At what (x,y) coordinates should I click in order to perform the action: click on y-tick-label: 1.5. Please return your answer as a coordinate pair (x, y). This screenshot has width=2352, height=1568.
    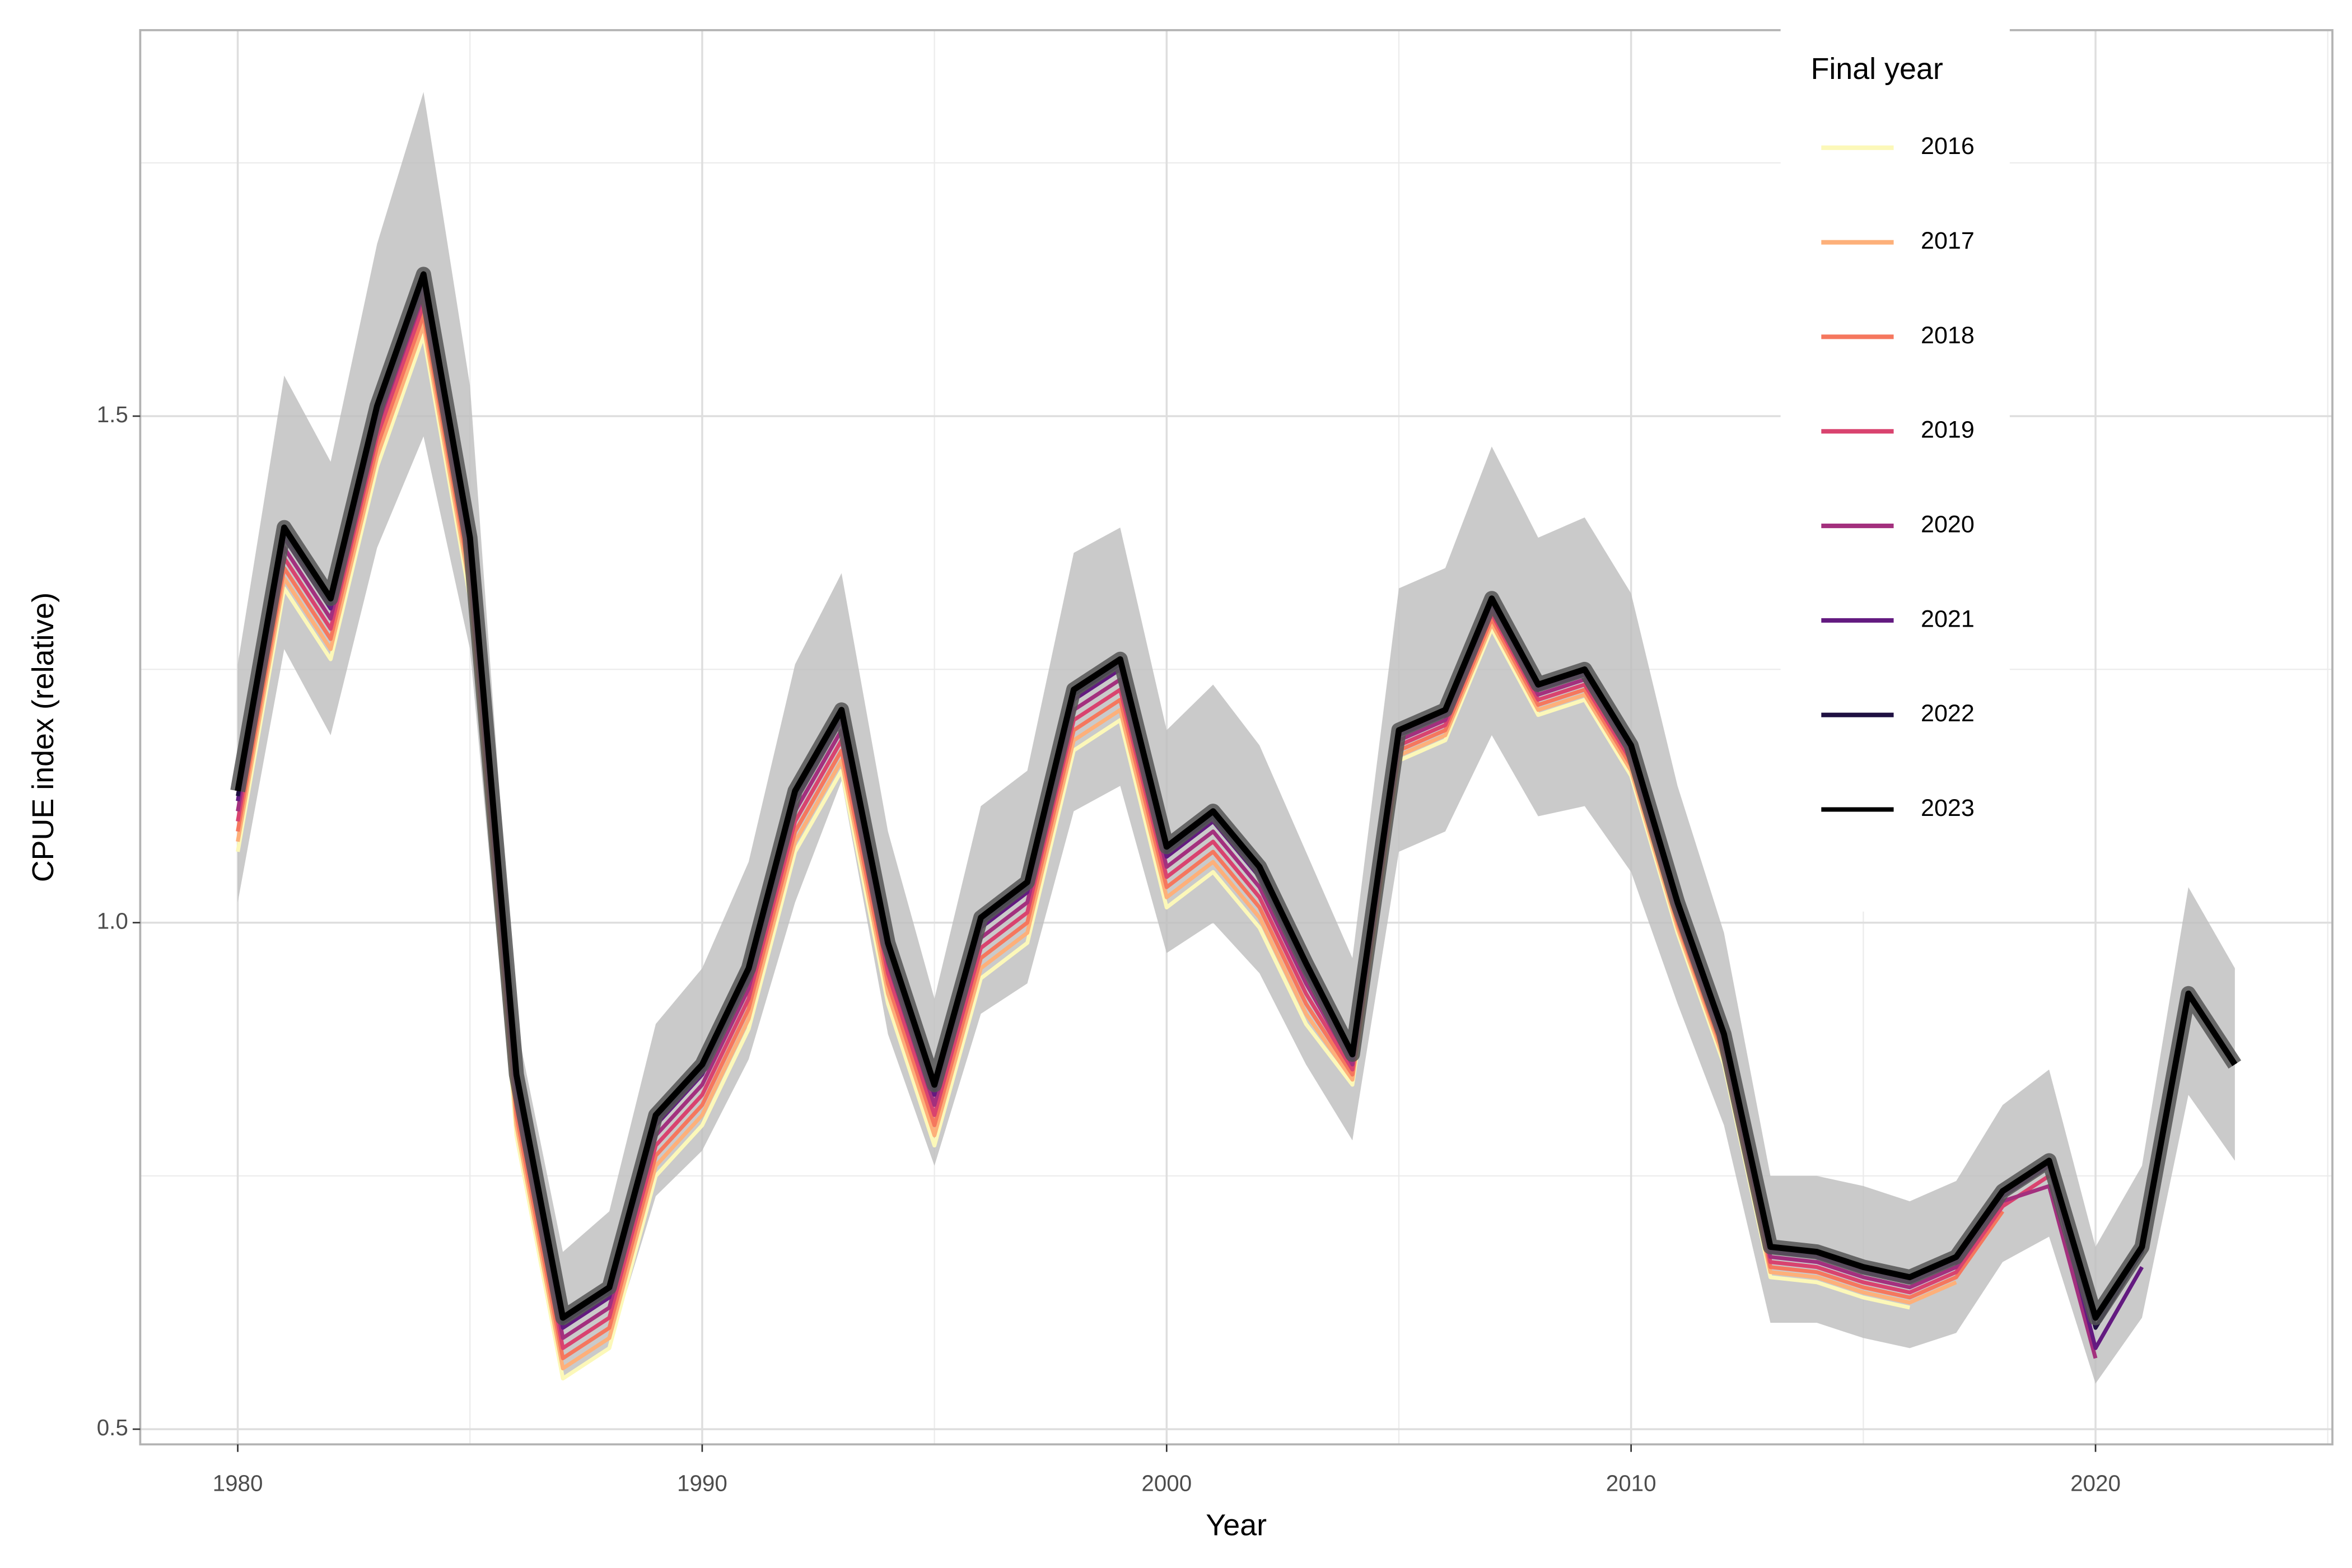
    Looking at the image, I should click on (113, 415).